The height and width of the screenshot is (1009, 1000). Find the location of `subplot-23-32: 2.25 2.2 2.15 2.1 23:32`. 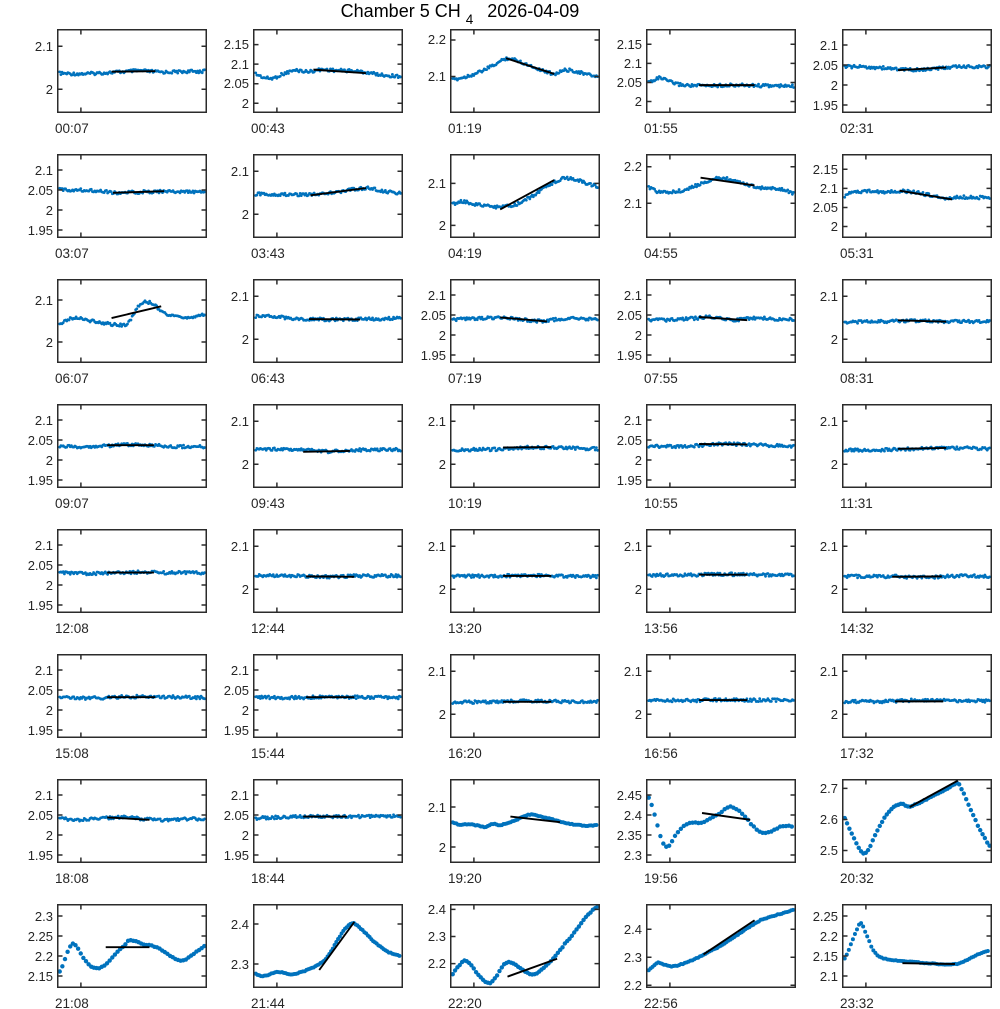

subplot-23-32: 2.25 2.2 2.15 2.1 23:32 is located at coordinates (902, 956).